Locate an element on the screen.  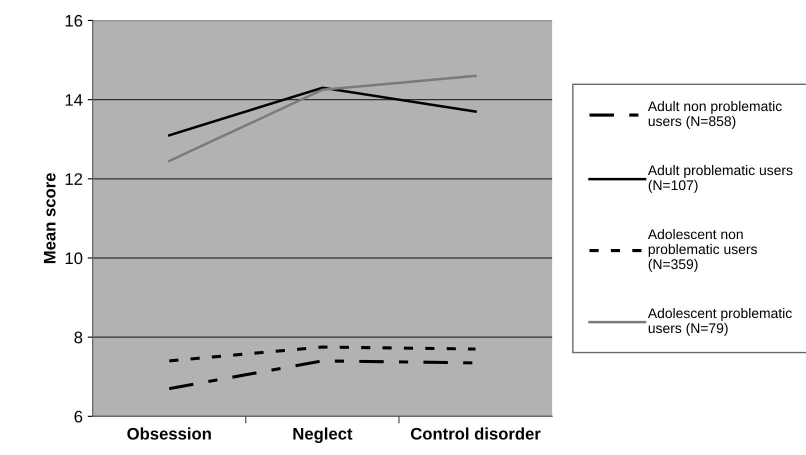
y-axis-title: Mean score is located at coordinates (50, 218).